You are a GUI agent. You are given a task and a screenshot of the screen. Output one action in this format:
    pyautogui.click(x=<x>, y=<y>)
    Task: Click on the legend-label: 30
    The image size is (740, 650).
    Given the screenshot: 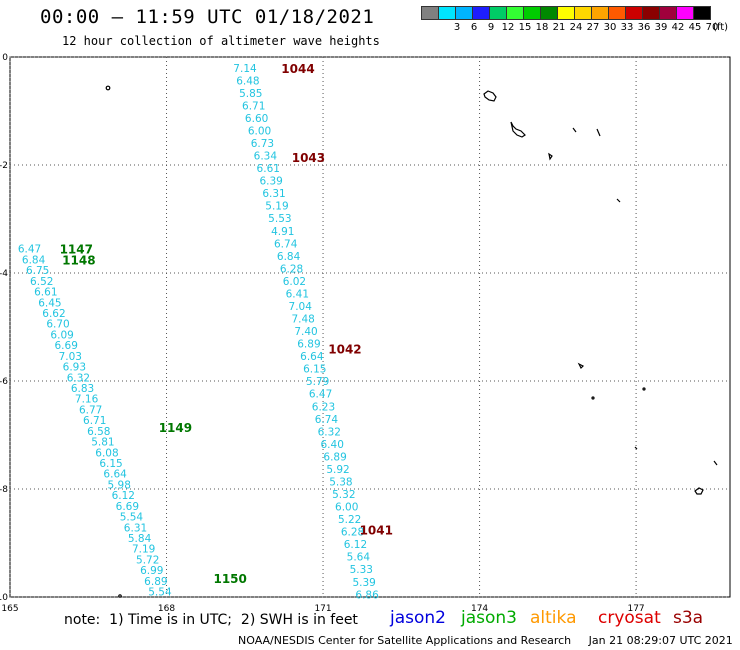 What is the action you would take?
    pyautogui.click(x=610, y=27)
    